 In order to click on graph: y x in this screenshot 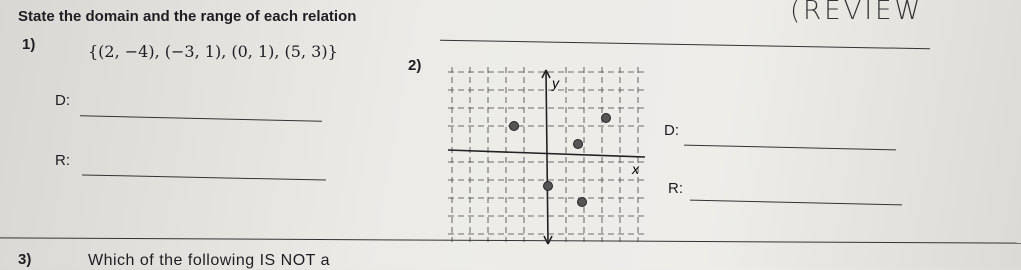, I will do `click(546, 156)`.